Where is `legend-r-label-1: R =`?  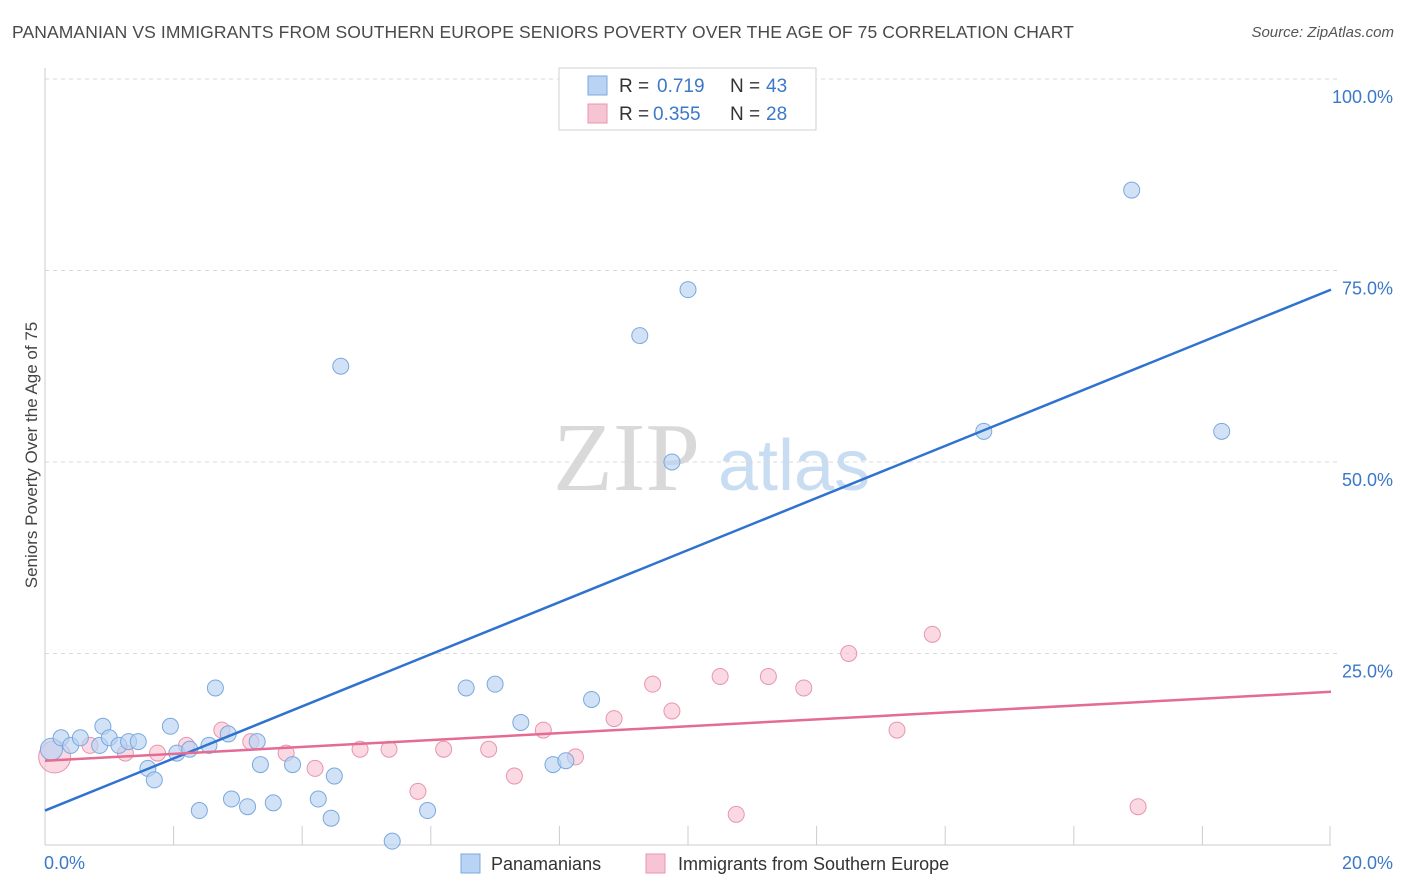
legend-r-label-1: R = is located at coordinates (634, 86).